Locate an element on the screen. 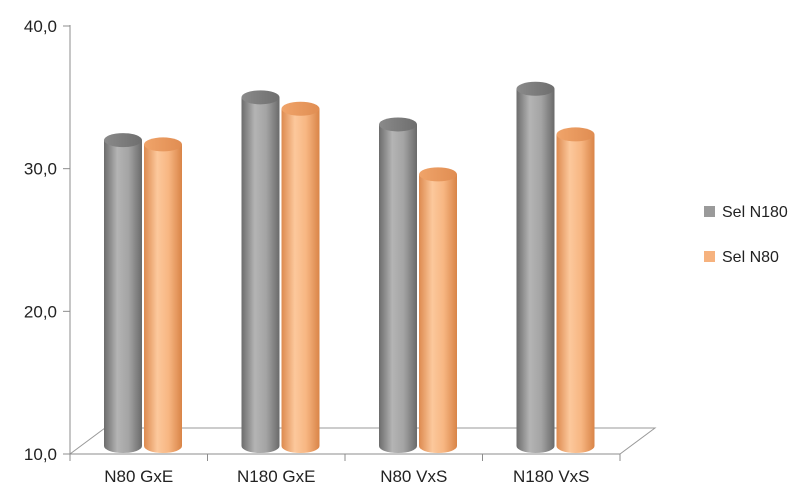 This screenshot has height=497, width=806. legend-item: Sel N180 is located at coordinates (746, 212).